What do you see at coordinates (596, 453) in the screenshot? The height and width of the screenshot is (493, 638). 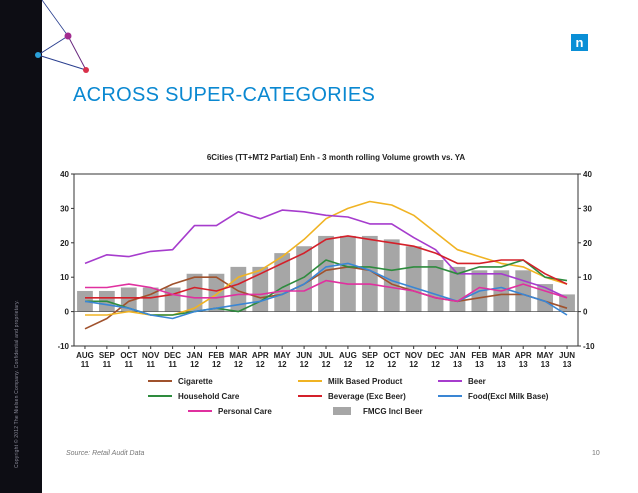 I see `page-number: 10` at bounding box center [596, 453].